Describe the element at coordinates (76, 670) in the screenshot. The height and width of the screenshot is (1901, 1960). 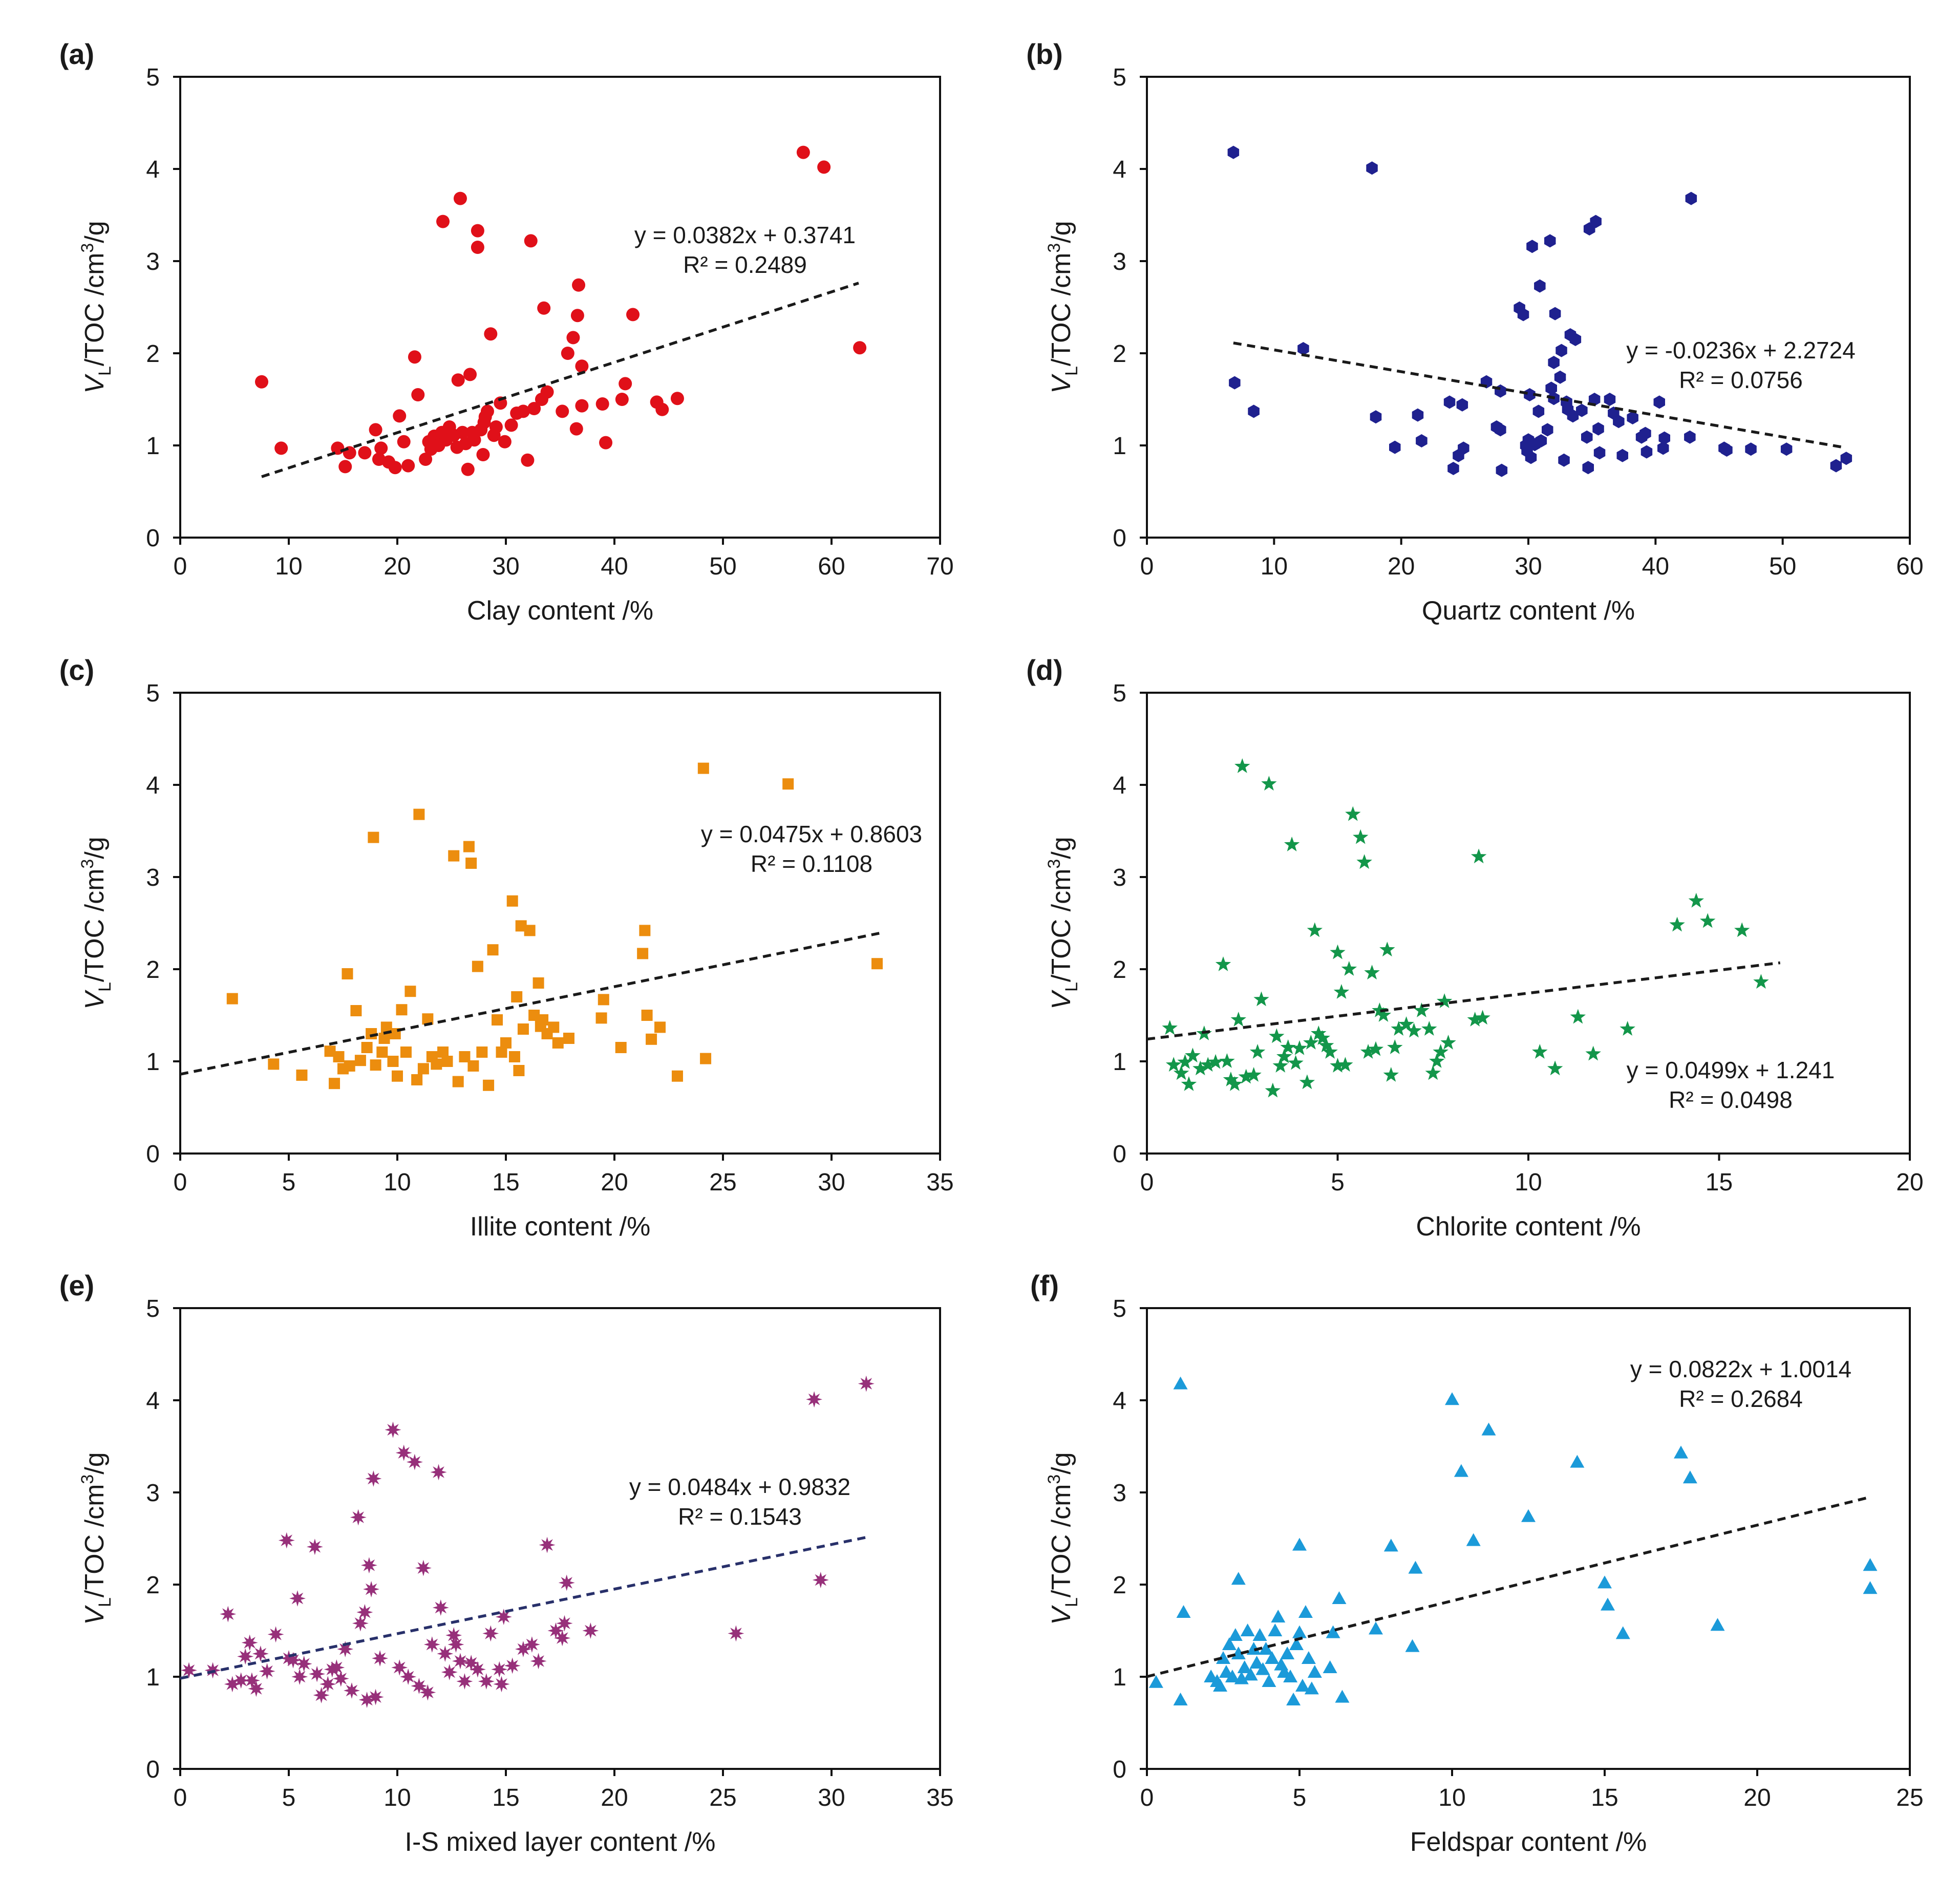
I see `panel-label: (c)` at that location.